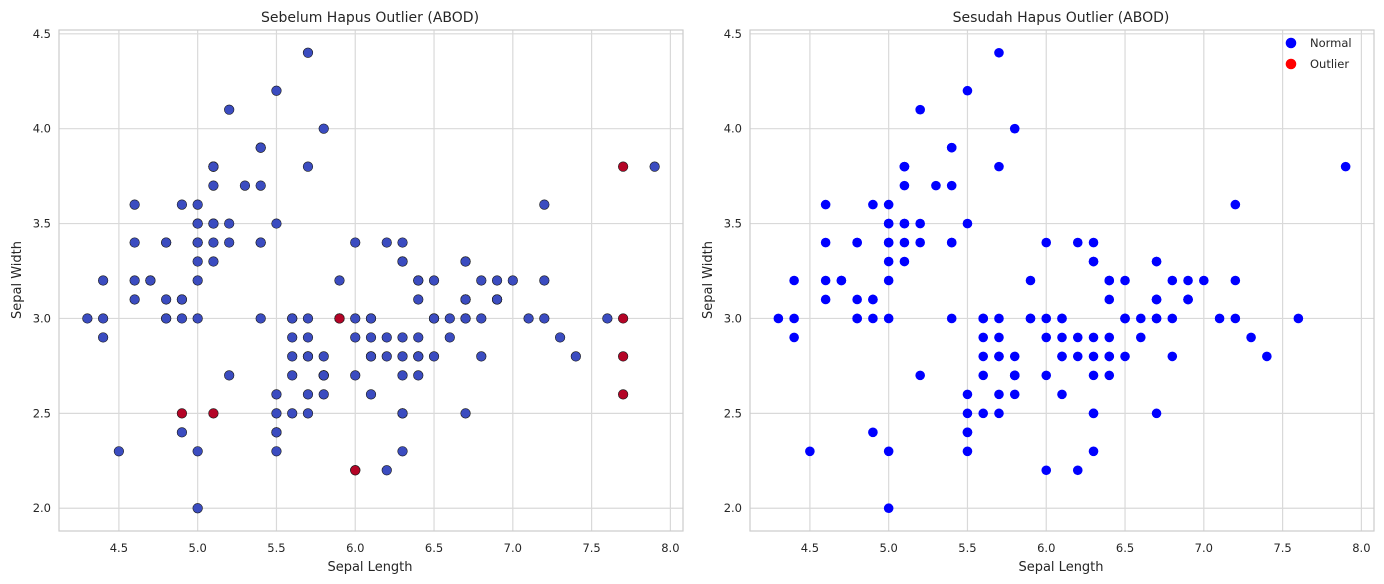 The width and height of the screenshot is (1384, 584). What do you see at coordinates (119, 548) in the screenshot?
I see `x-tick-label: 4.5` at bounding box center [119, 548].